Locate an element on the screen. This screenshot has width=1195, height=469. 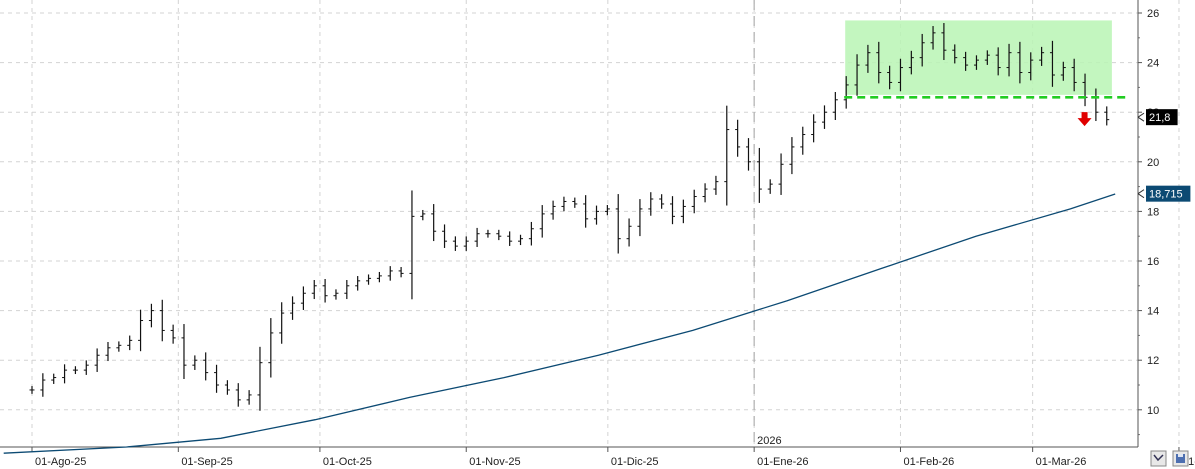
y-tick-label: 12 is located at coordinates (1153, 361).